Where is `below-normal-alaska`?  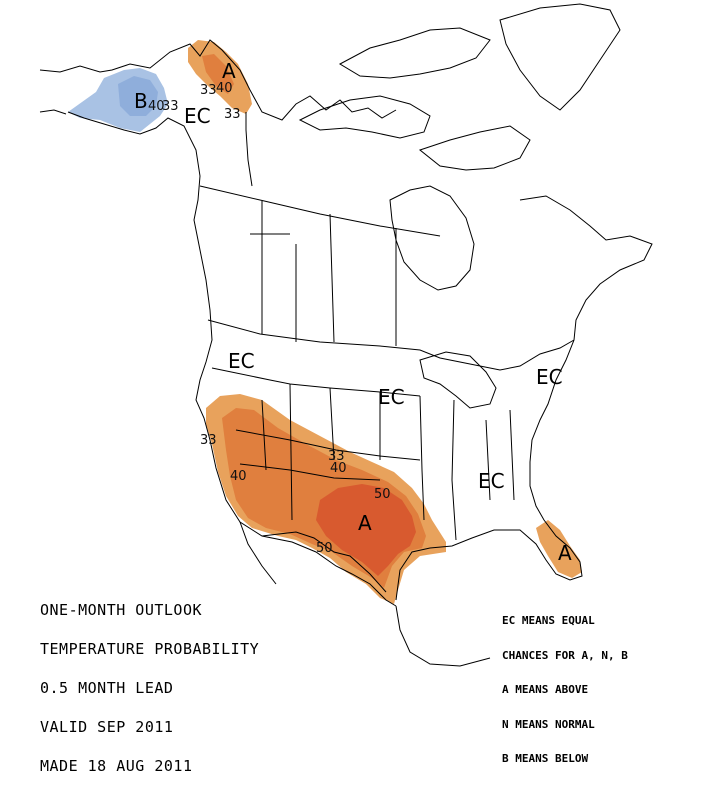
below-normal-alaska is located at coordinates (118, 100).